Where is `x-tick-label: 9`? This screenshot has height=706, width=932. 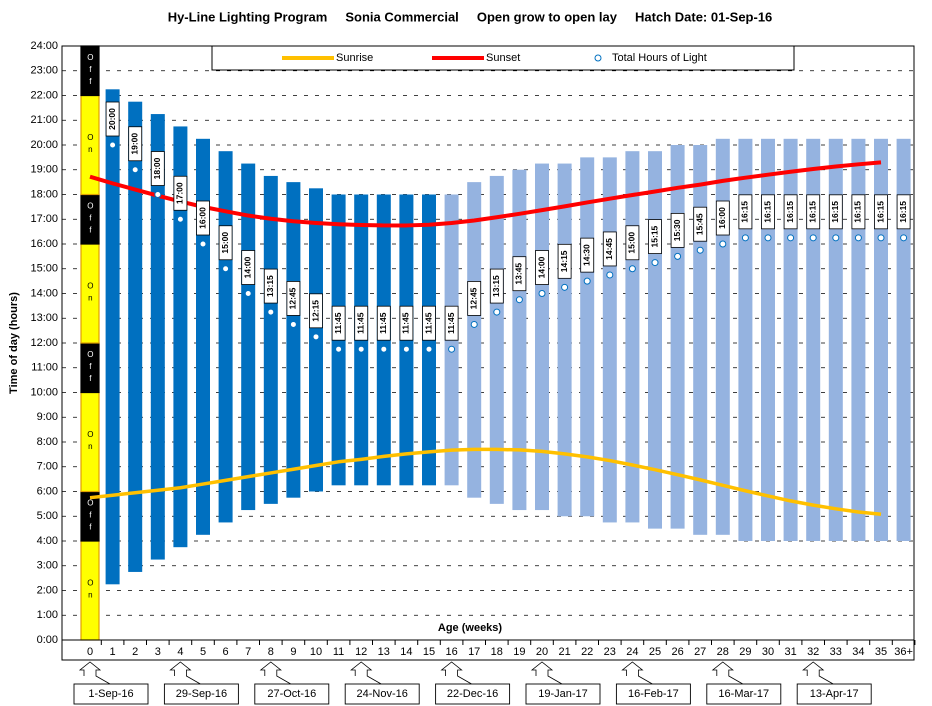 x-tick-label: 9 is located at coordinates (293, 652).